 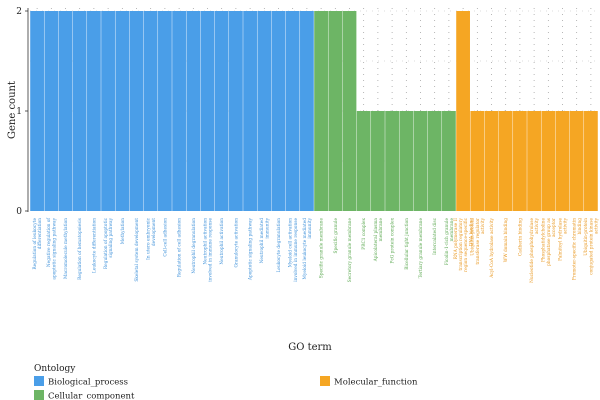 What do you see at coordinates (19, 212) in the screenshot?
I see `y-tick-label: 0` at bounding box center [19, 212].